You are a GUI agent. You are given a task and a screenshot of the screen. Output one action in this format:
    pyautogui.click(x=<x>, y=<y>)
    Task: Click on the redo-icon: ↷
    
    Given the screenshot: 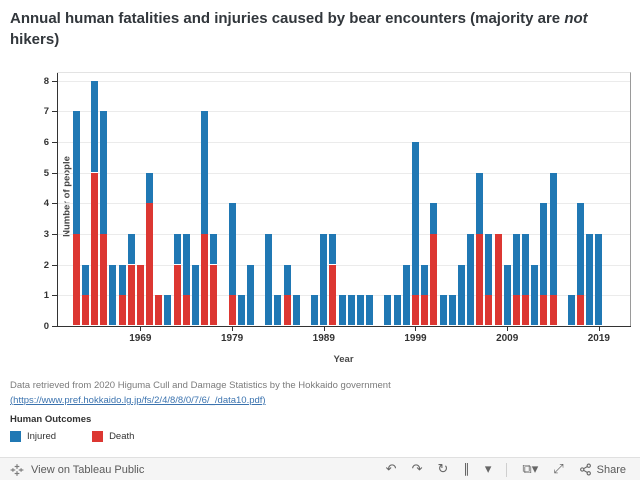 What is the action you would take?
    pyautogui.click(x=417, y=469)
    